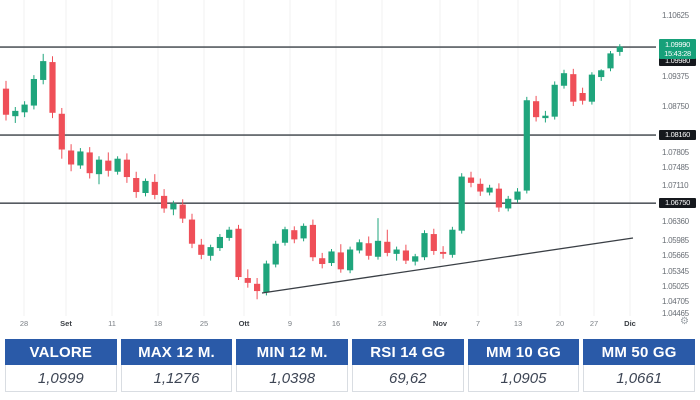  Describe the element at coordinates (61, 378) in the screenshot. I see `table-value-valore: 1,0999` at that location.